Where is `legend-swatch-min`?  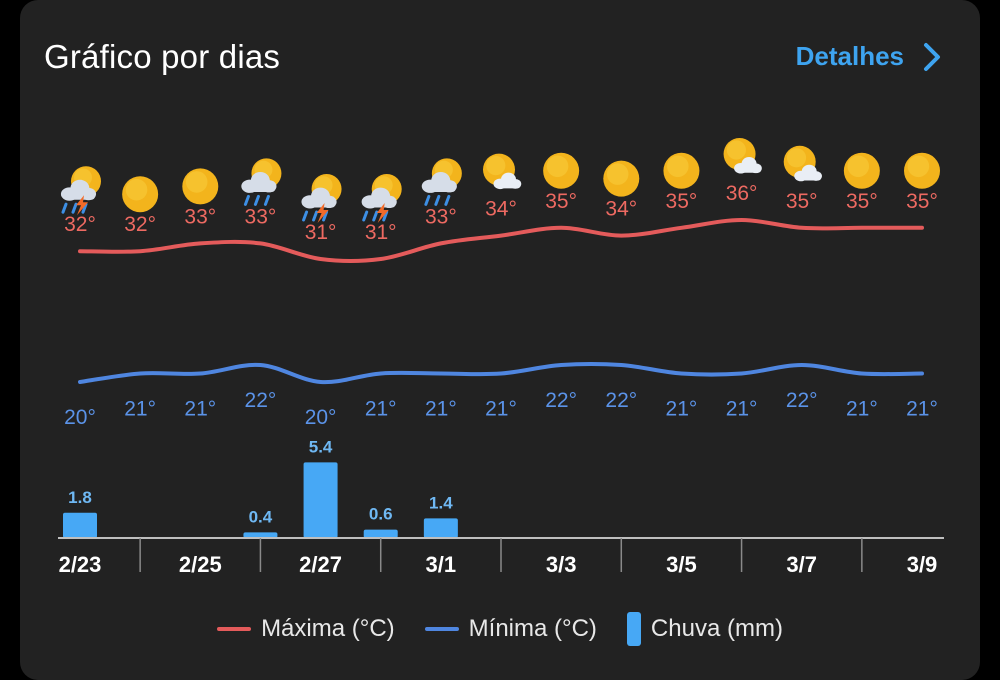 legend-swatch-min is located at coordinates (441, 629).